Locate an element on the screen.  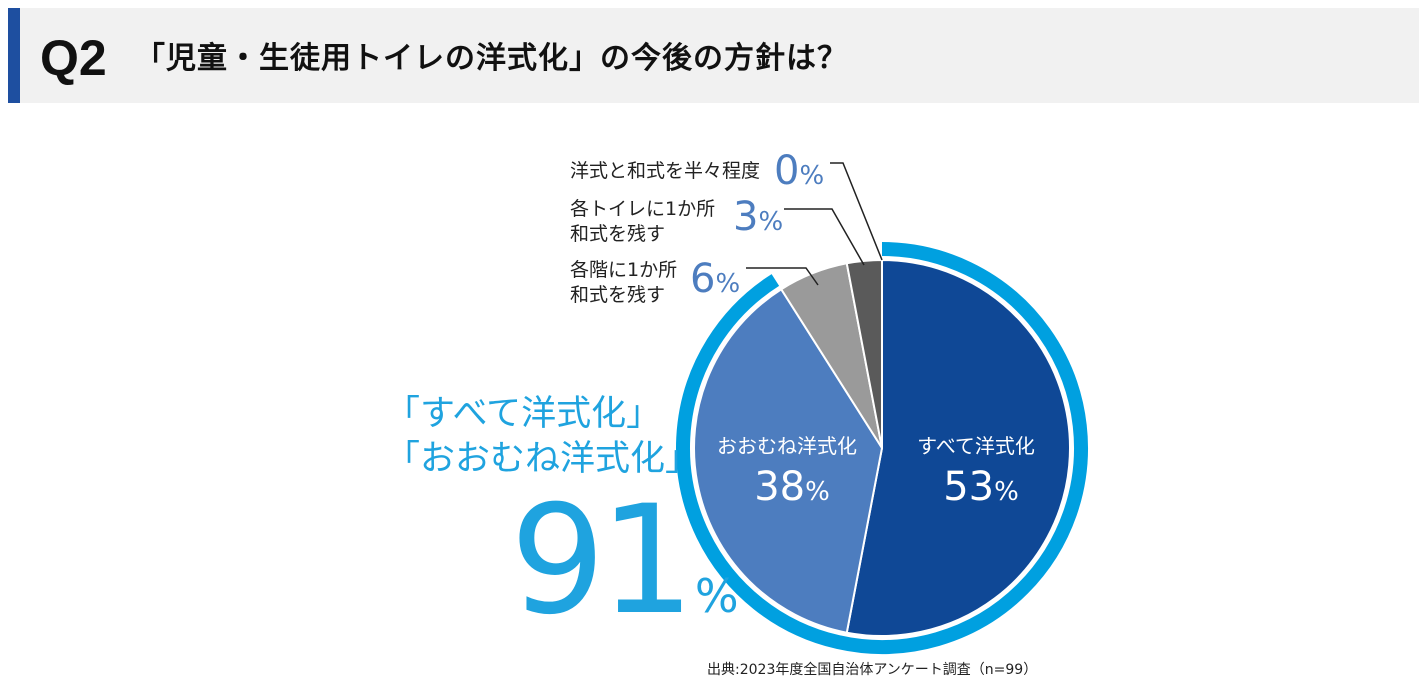
slice-pct-mostly-western: 38% is located at coordinates (792, 487).